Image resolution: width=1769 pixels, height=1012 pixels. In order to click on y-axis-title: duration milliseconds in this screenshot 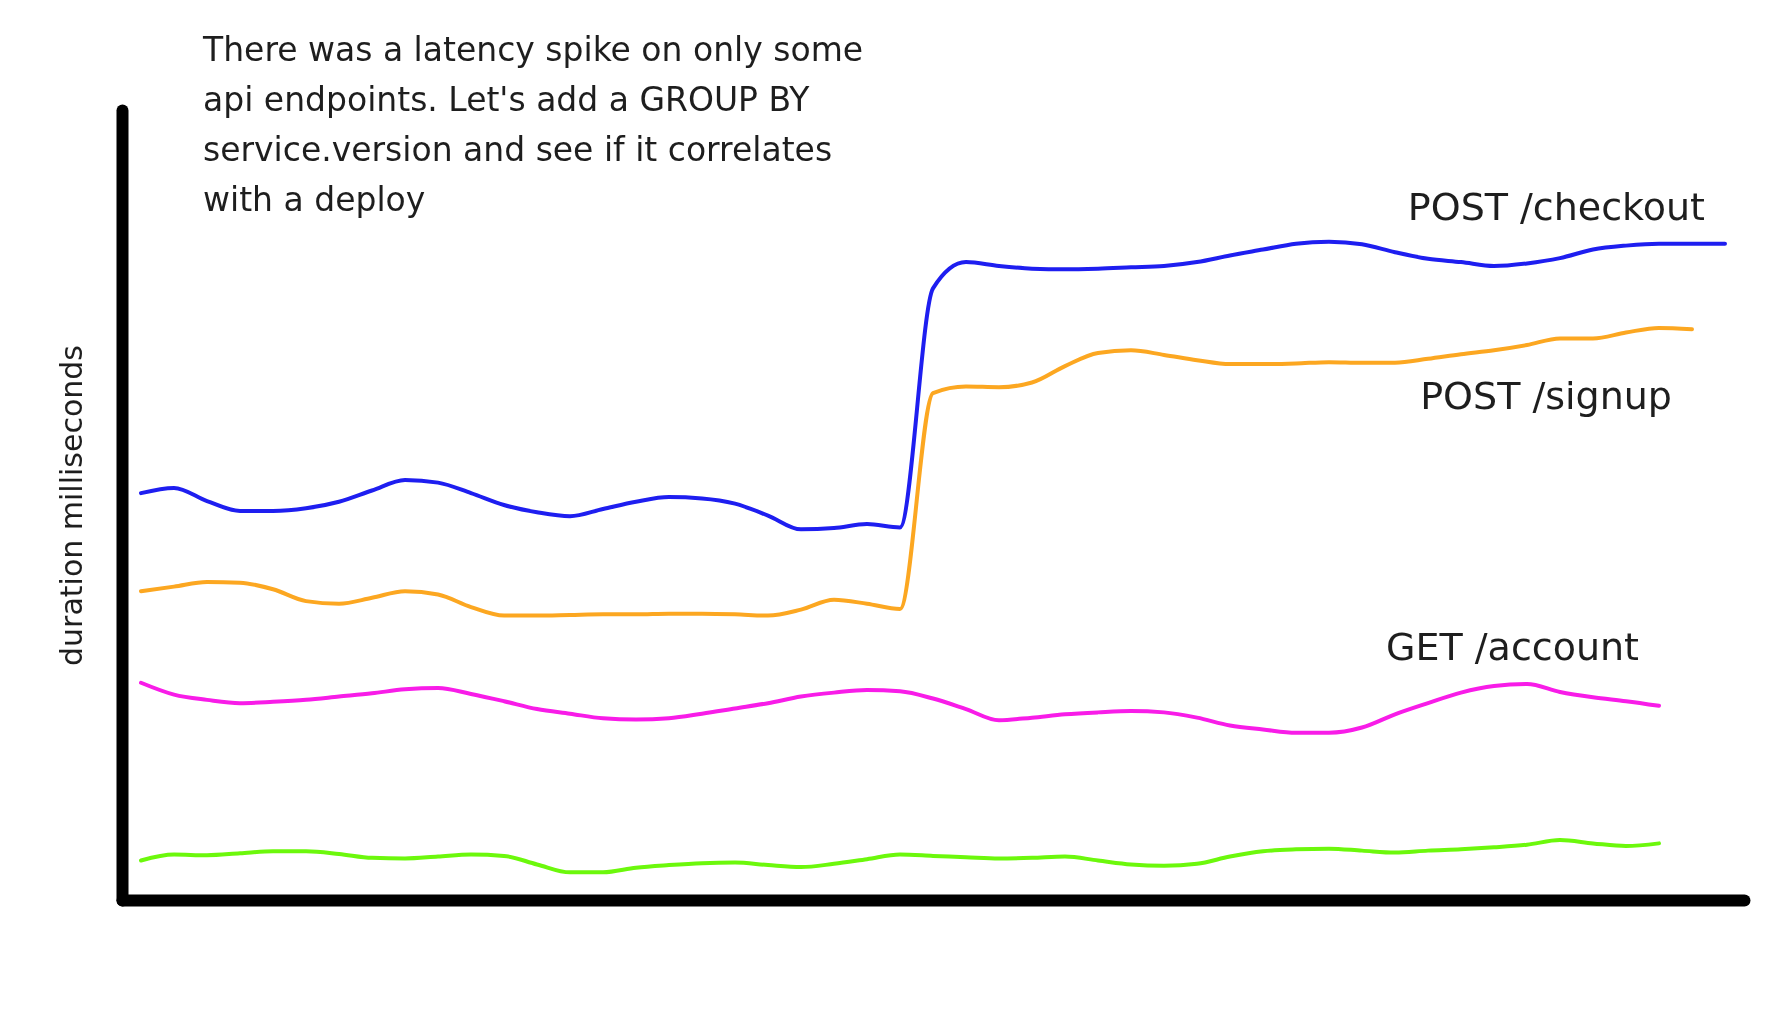, I will do `click(71, 505)`.